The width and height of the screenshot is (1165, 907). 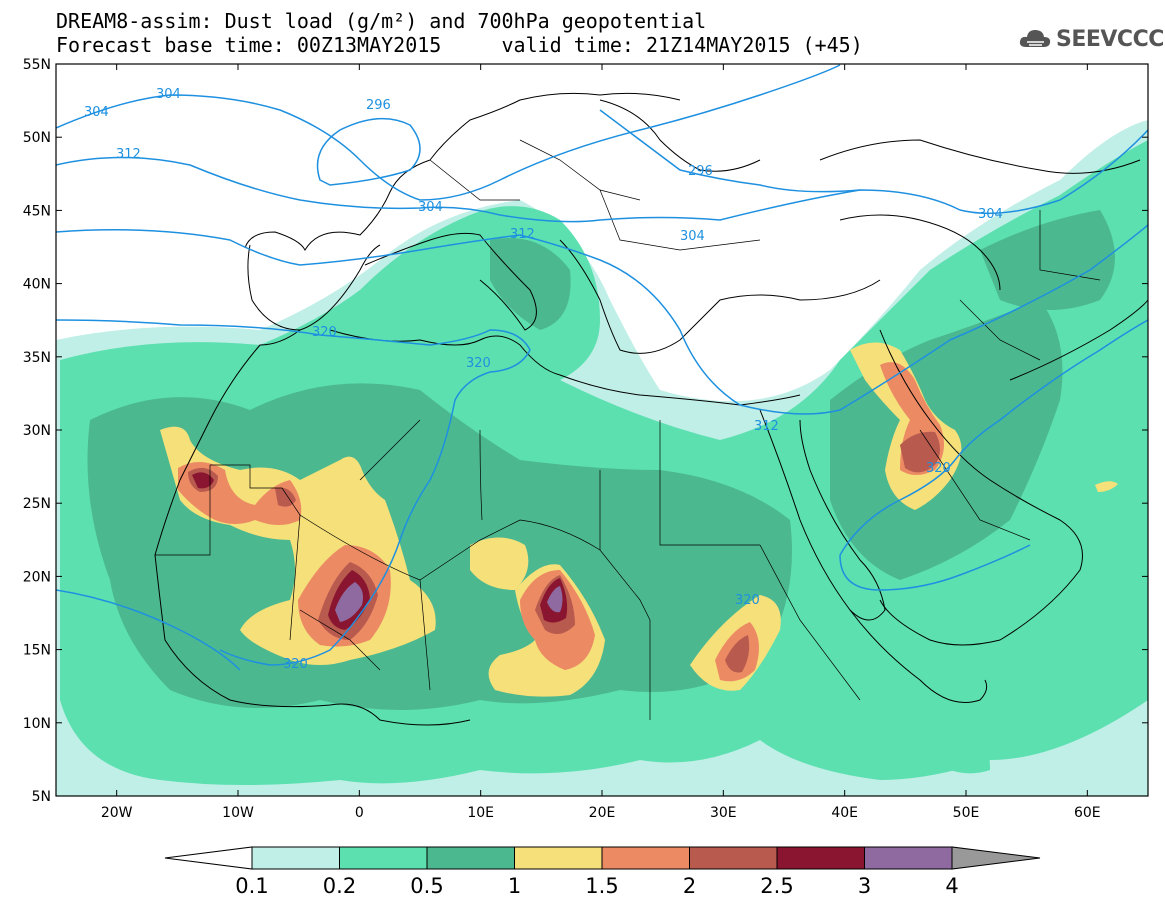 I want to click on lat-tick-label: 30N, so click(x=37, y=431).